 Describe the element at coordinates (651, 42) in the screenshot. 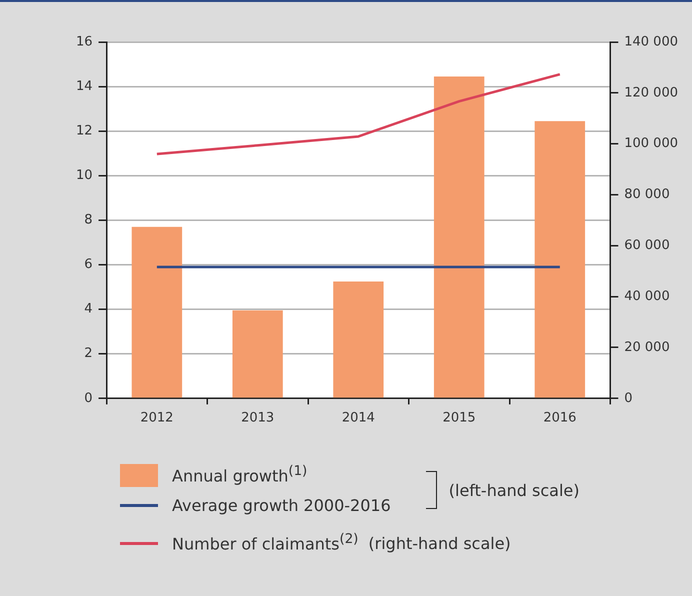

I see `y2-tick-label: 140 000` at that location.